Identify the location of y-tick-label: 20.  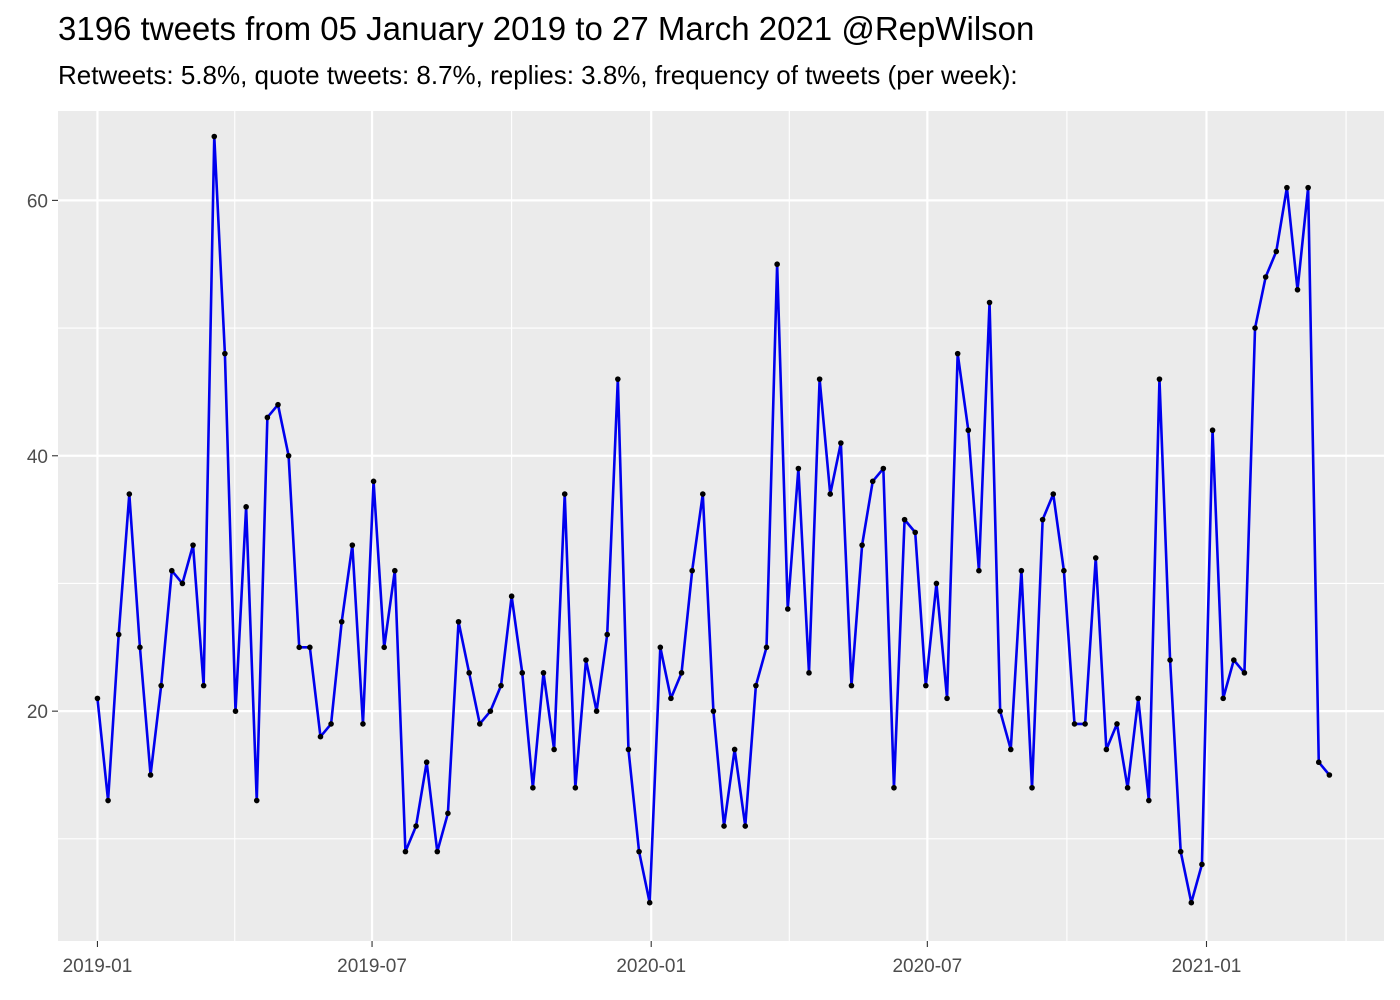
(37, 712).